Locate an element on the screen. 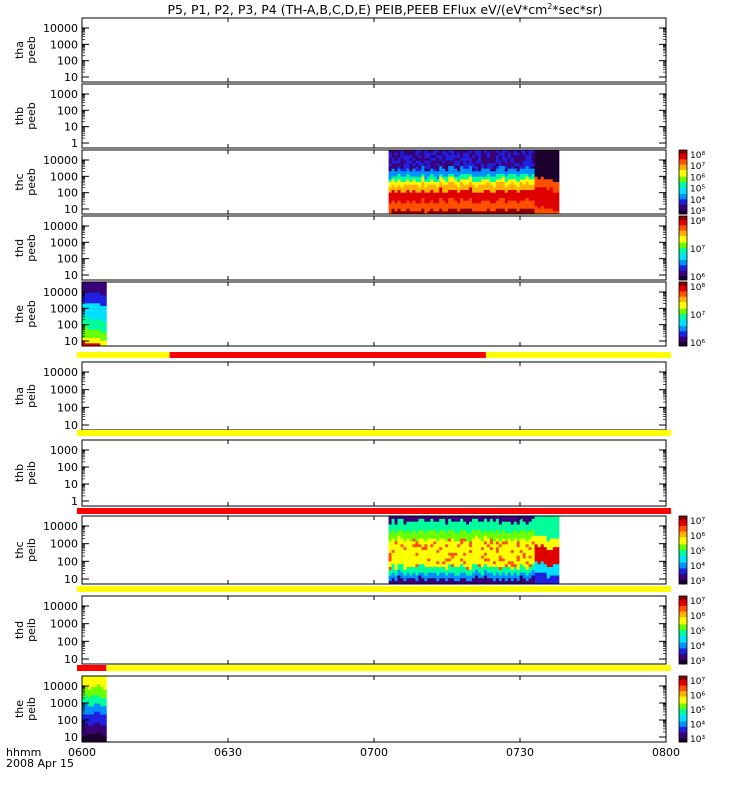 This screenshot has width=750, height=804. colorbar-label: 10⁶ is located at coordinates (697, 344).